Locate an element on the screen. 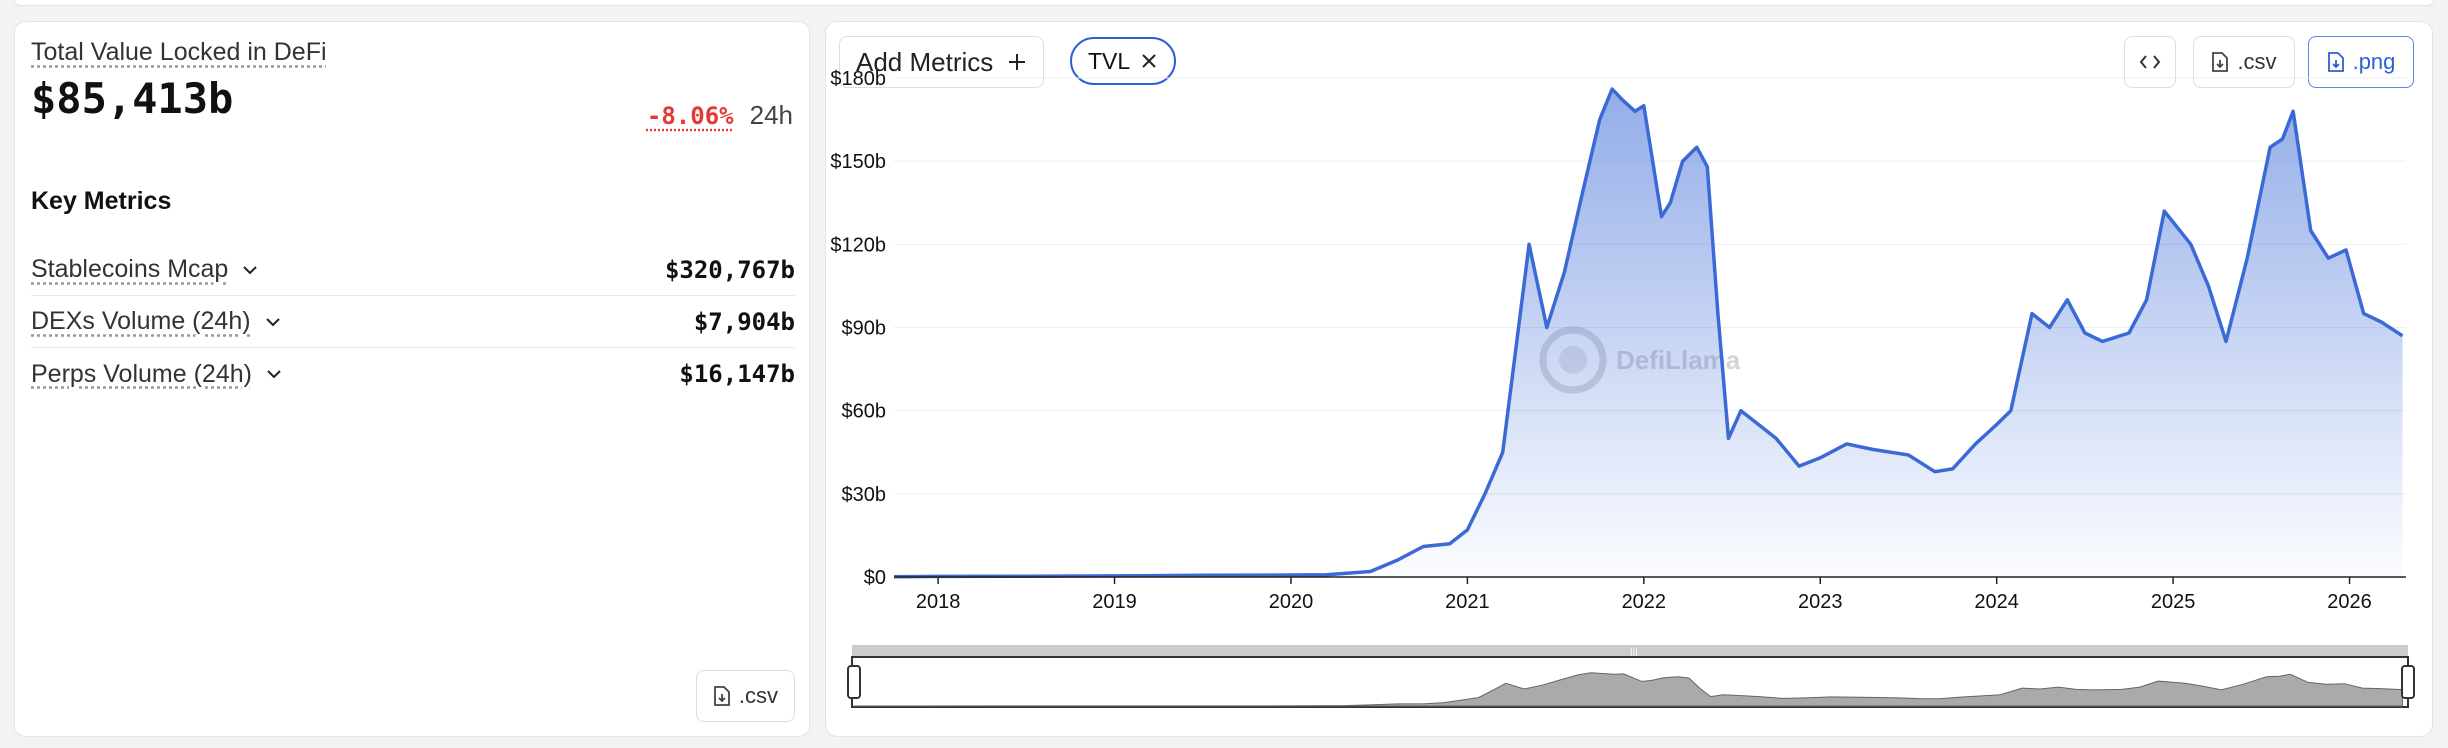 The height and width of the screenshot is (748, 2448). x-tick-label: 2025 is located at coordinates (2173, 602).